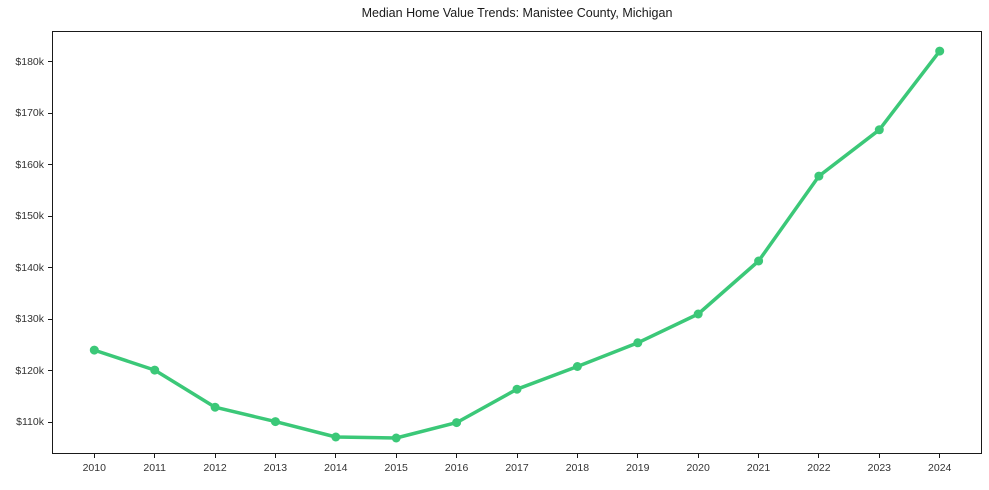 Image resolution: width=989 pixels, height=490 pixels. Describe the element at coordinates (29, 113) in the screenshot. I see `y-axis-tick-label: $170k` at that location.